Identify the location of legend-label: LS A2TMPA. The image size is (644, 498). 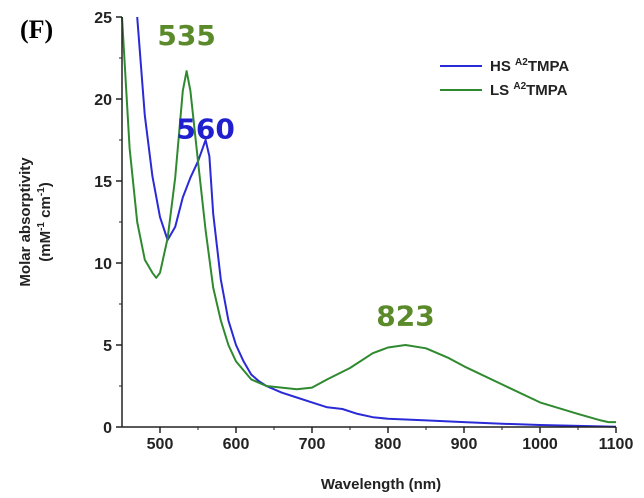
(529, 90).